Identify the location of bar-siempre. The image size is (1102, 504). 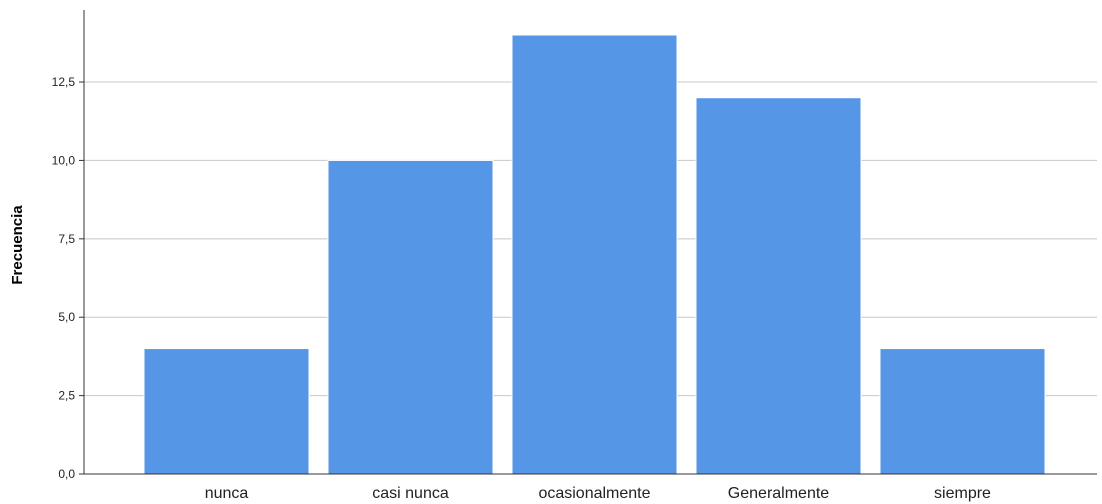
(962, 411).